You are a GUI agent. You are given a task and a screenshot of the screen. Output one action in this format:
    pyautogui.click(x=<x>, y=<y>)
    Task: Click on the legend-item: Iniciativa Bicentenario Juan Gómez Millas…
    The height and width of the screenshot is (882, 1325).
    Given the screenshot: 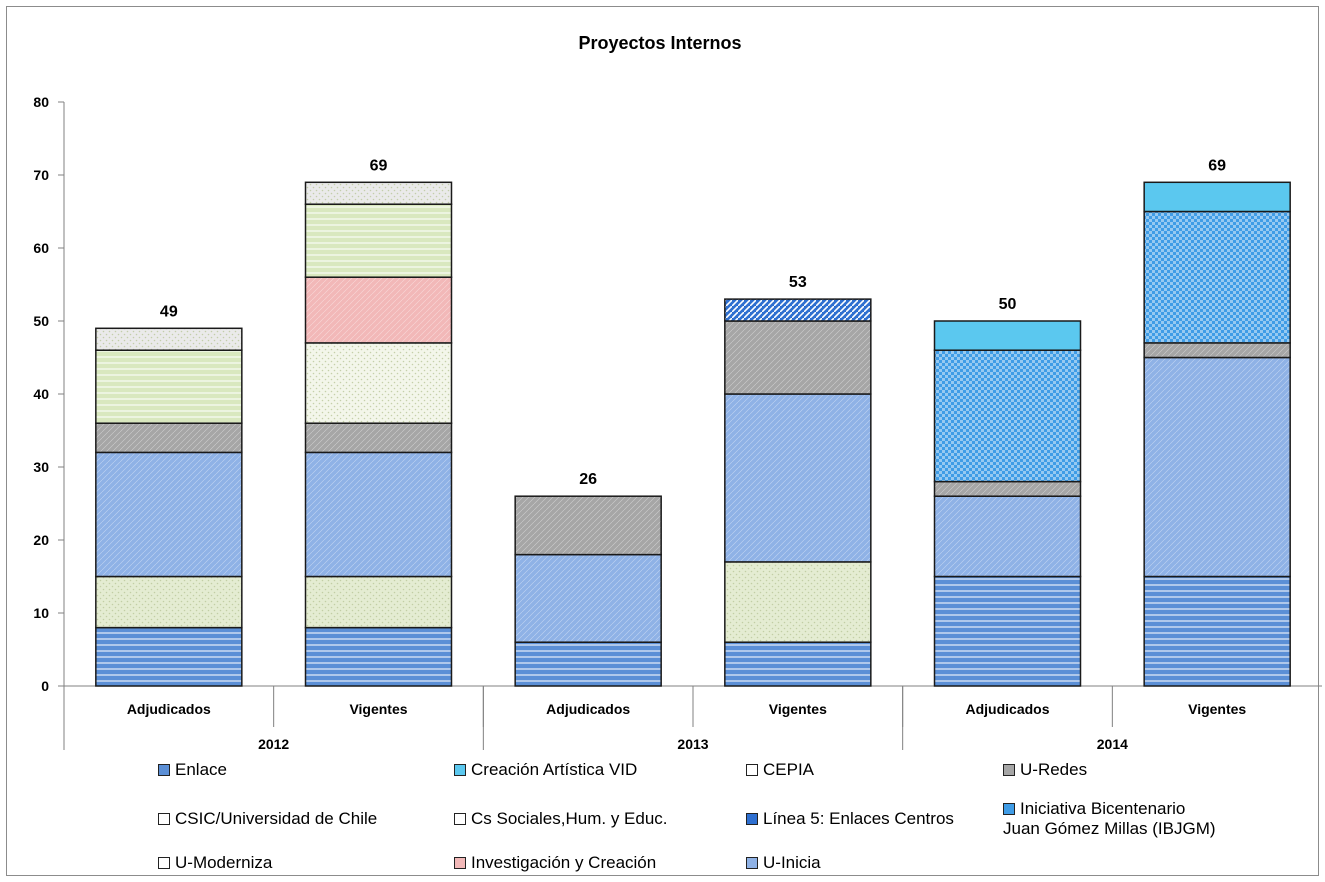 What is the action you would take?
    pyautogui.click(x=1109, y=819)
    